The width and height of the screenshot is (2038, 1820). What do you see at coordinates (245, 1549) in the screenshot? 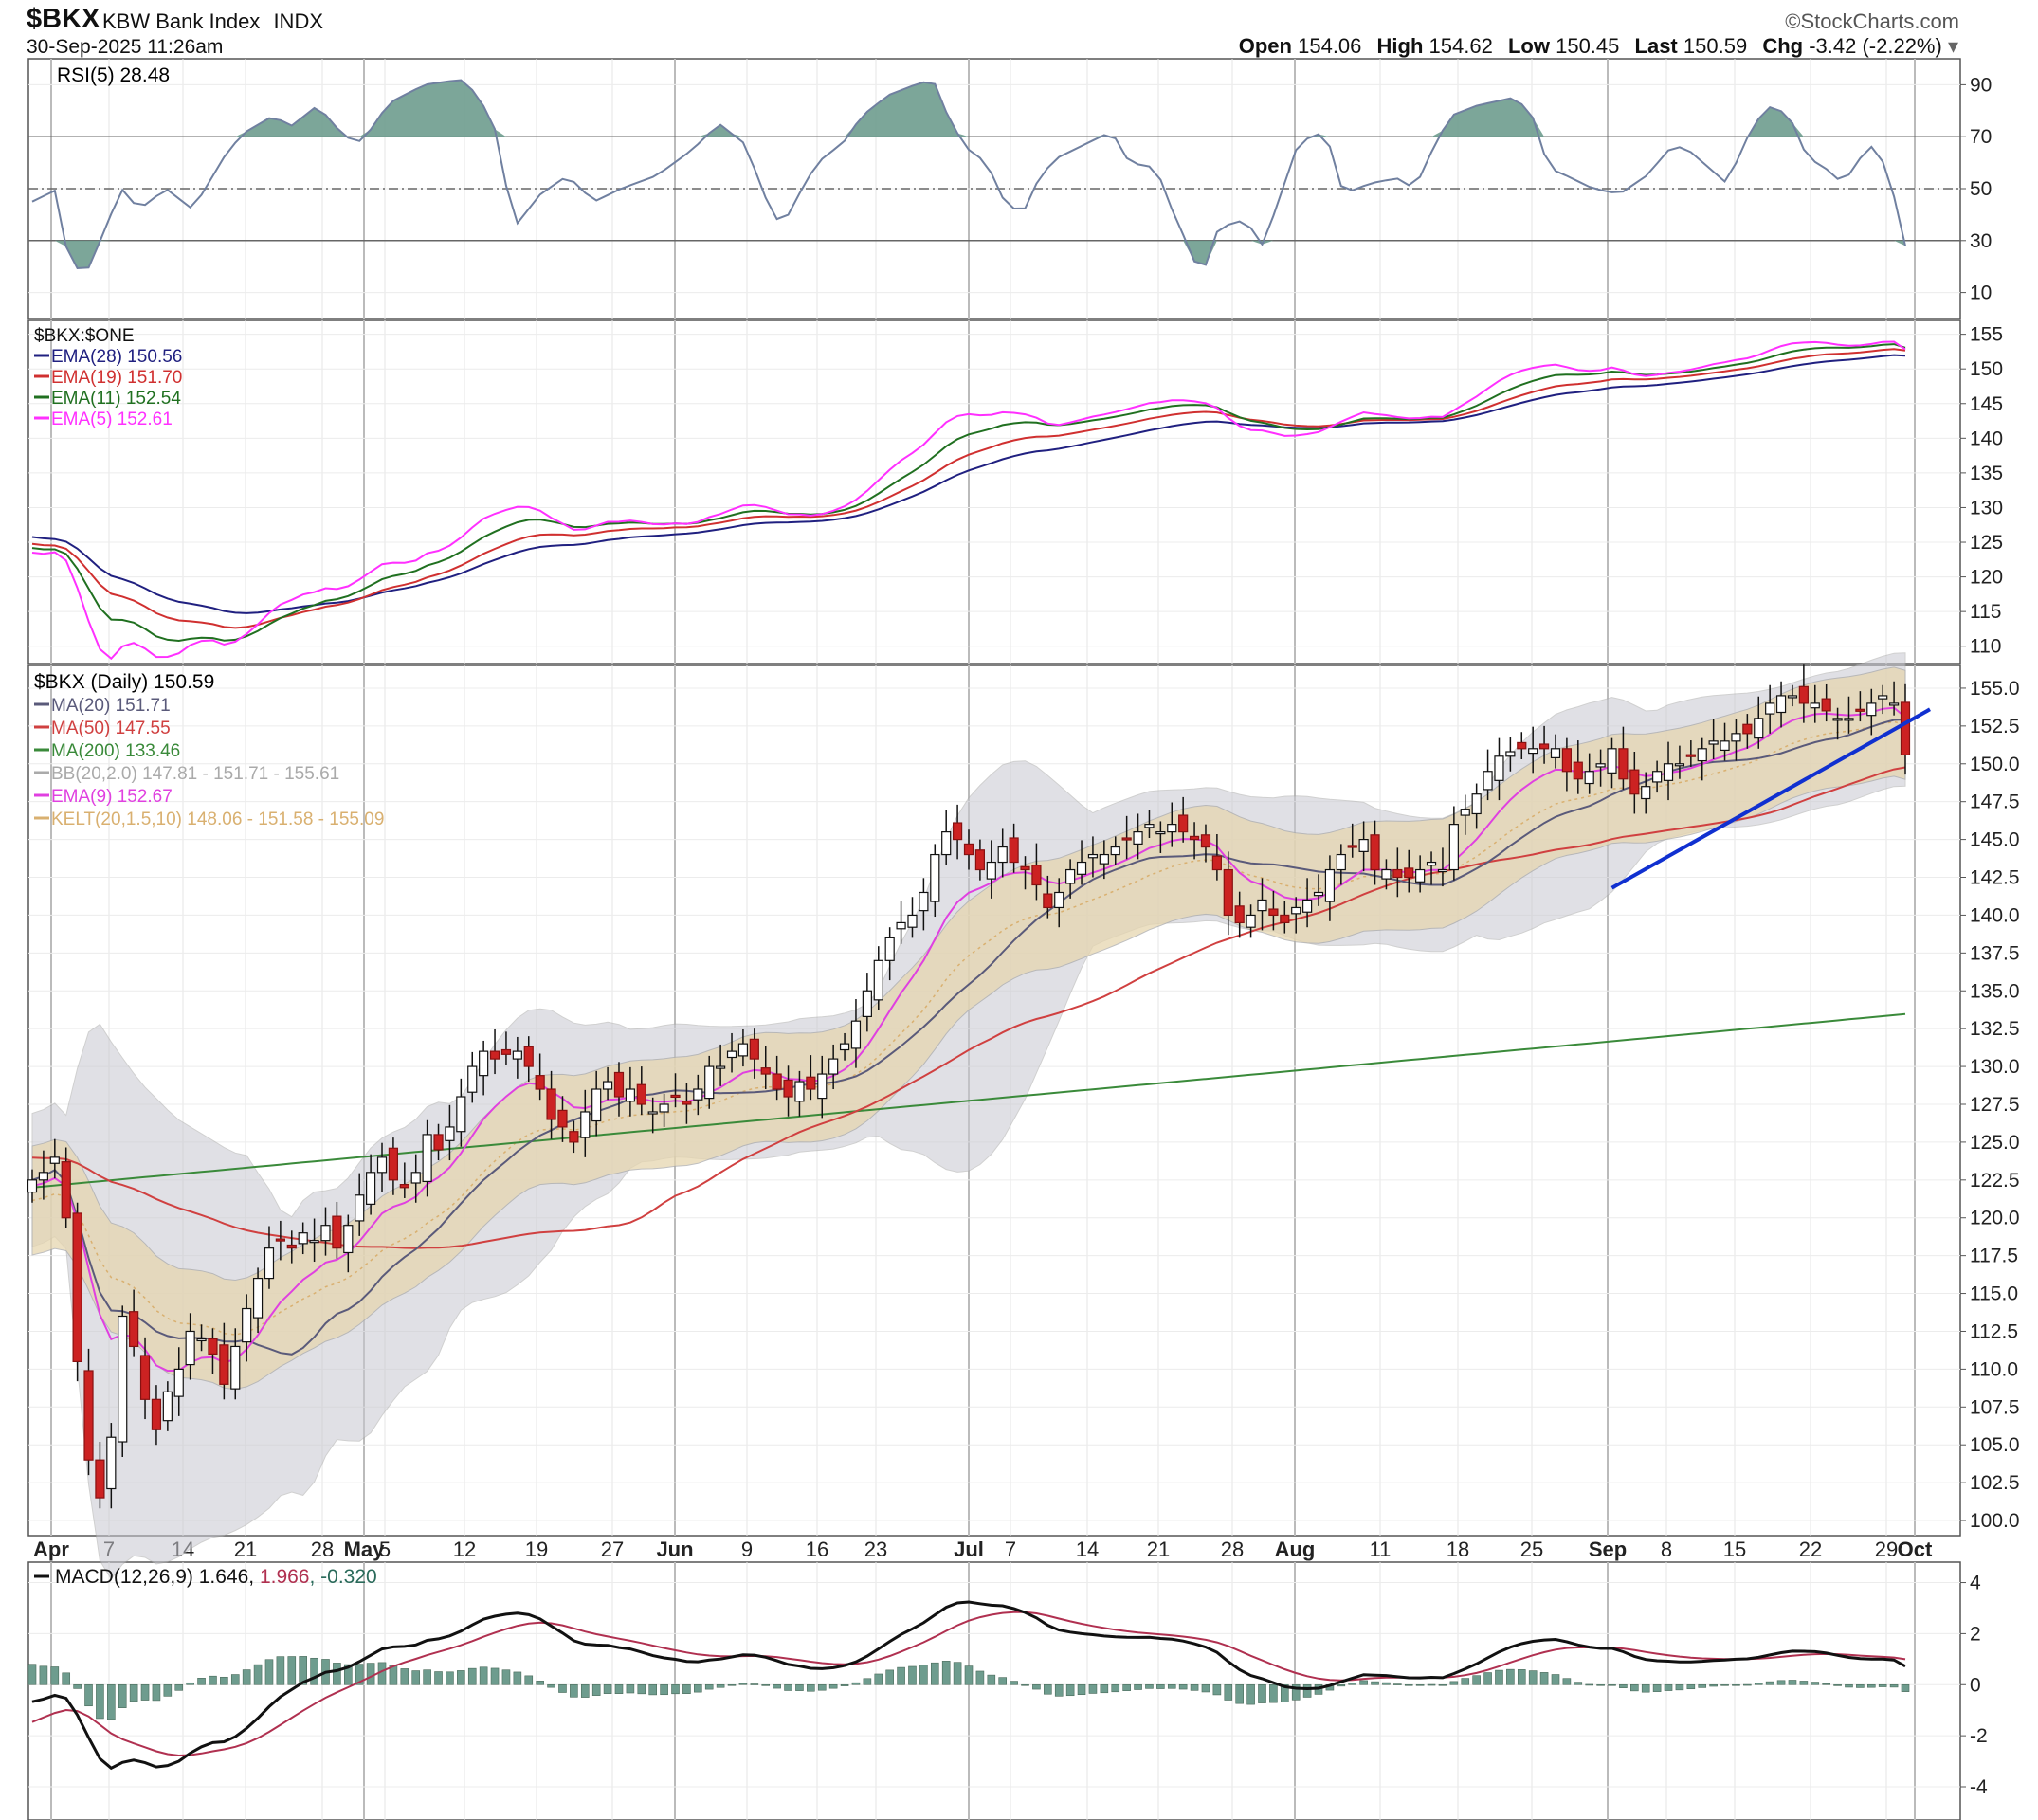
I see `x-tick-label: 21` at bounding box center [245, 1549].